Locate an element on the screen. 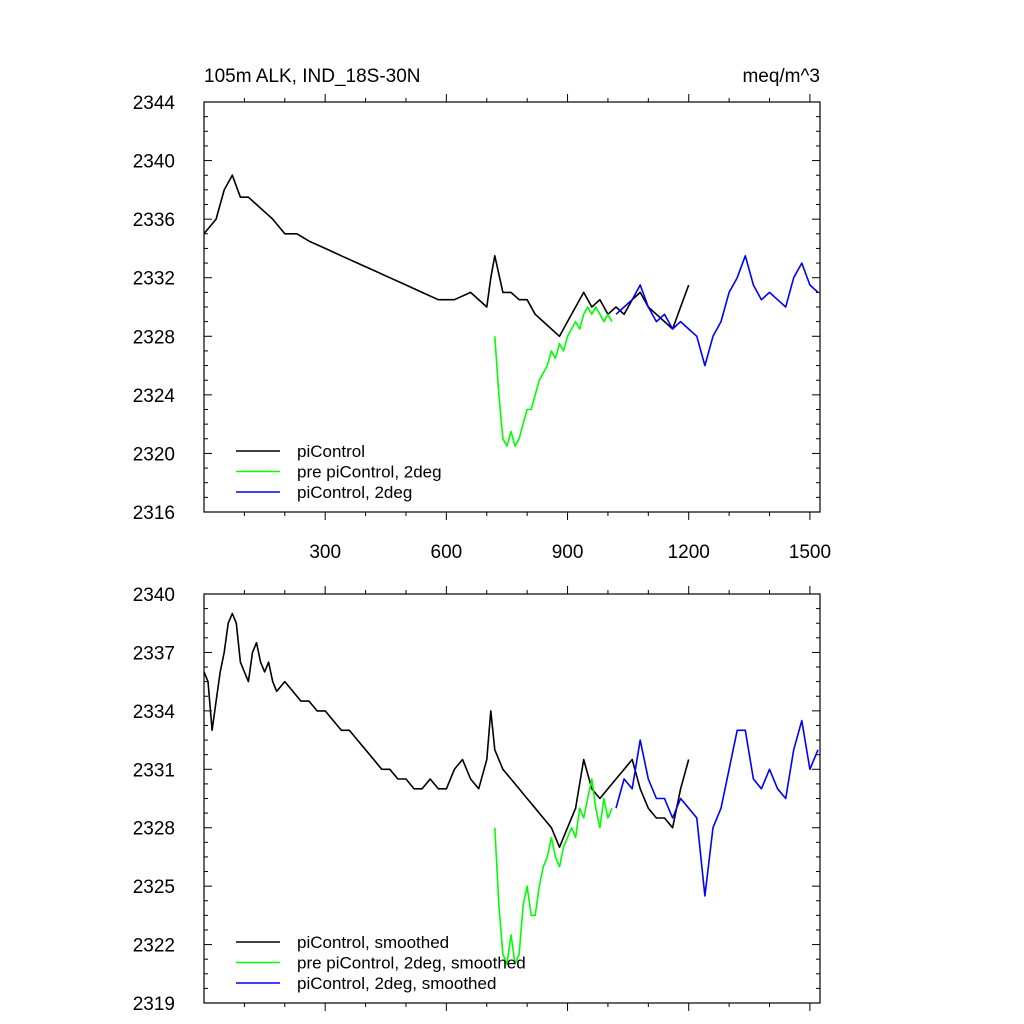  y-tick-label: 2324 is located at coordinates (154, 396).